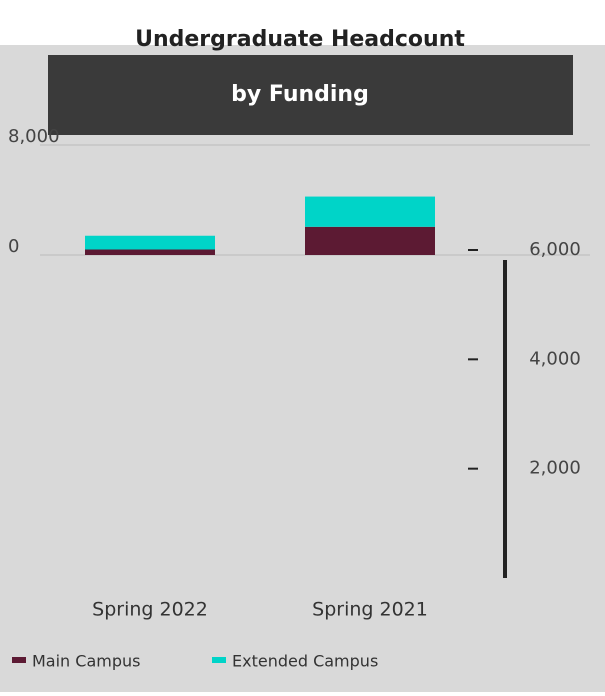 This screenshot has height=696, width=605. I want to click on title-box, so click(310, 95).